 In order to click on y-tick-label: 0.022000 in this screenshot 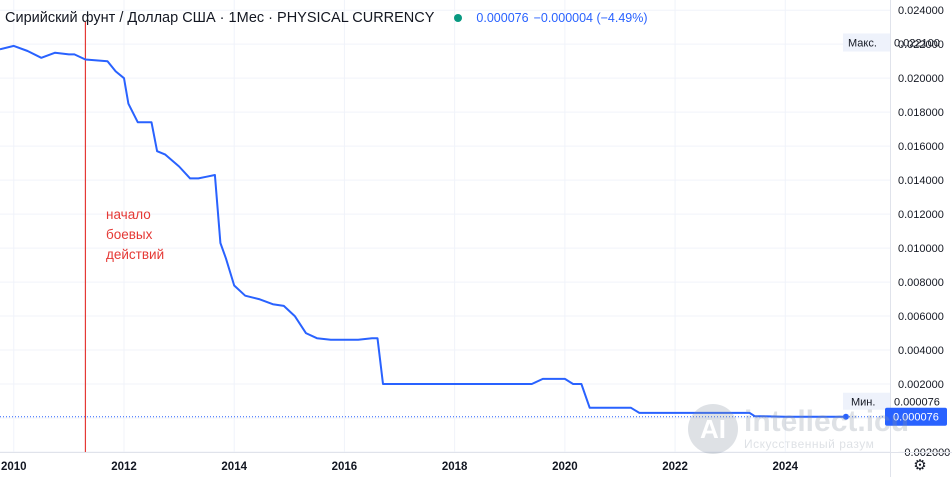, I will do `click(921, 45)`.